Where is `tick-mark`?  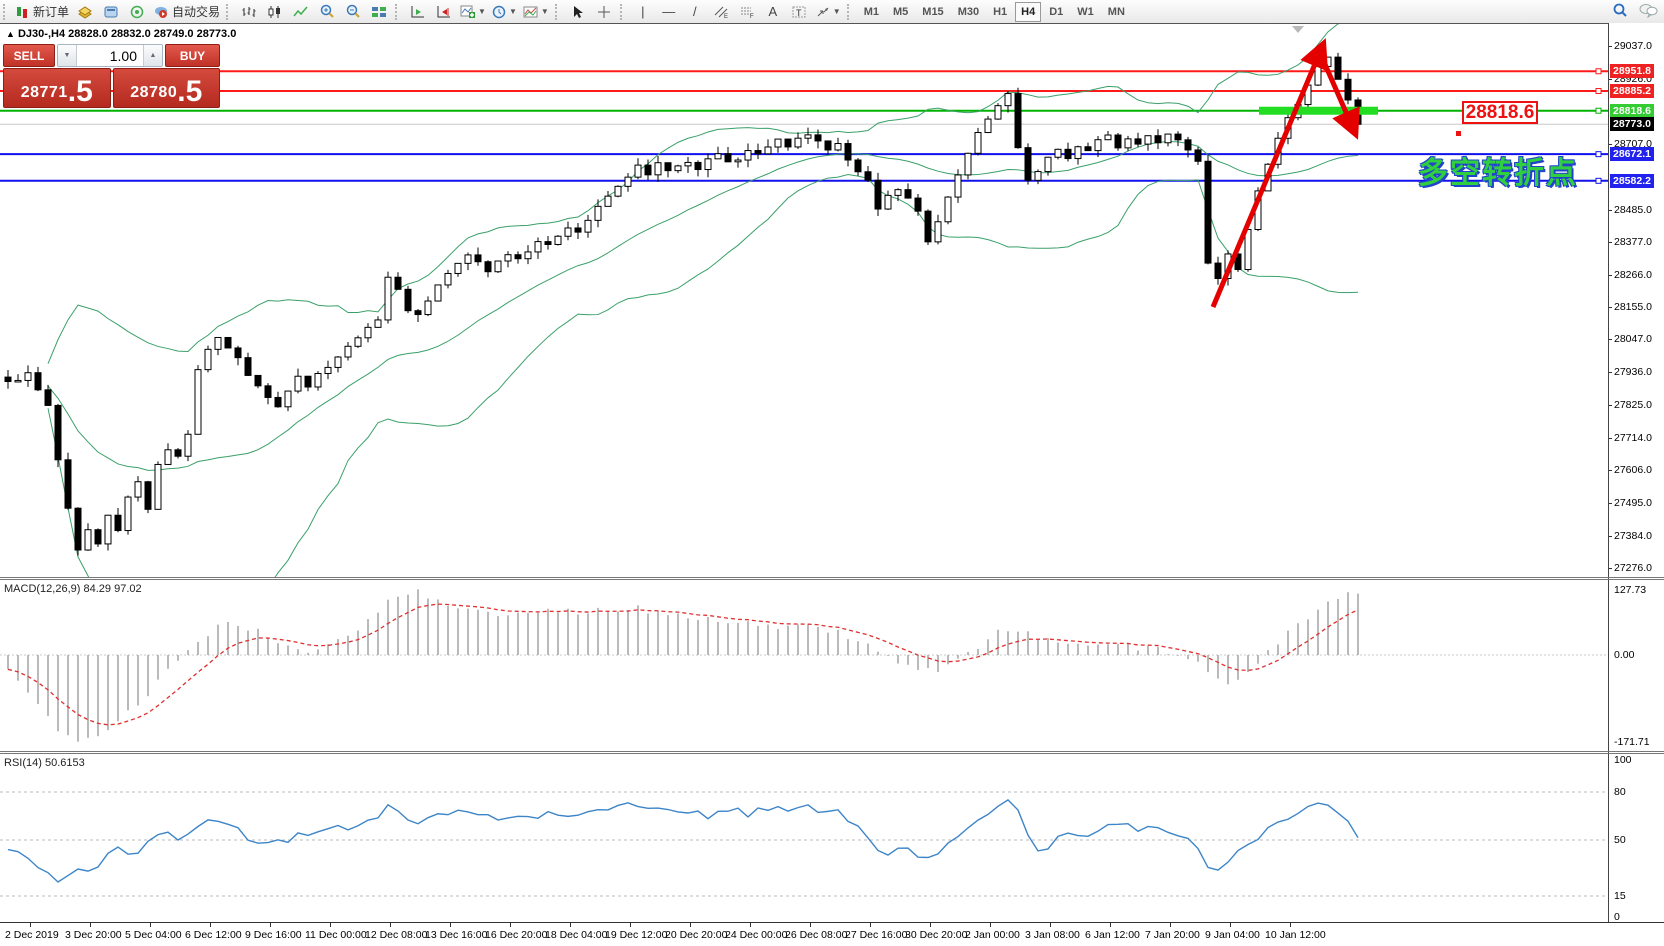
tick-mark is located at coordinates (1610, 439).